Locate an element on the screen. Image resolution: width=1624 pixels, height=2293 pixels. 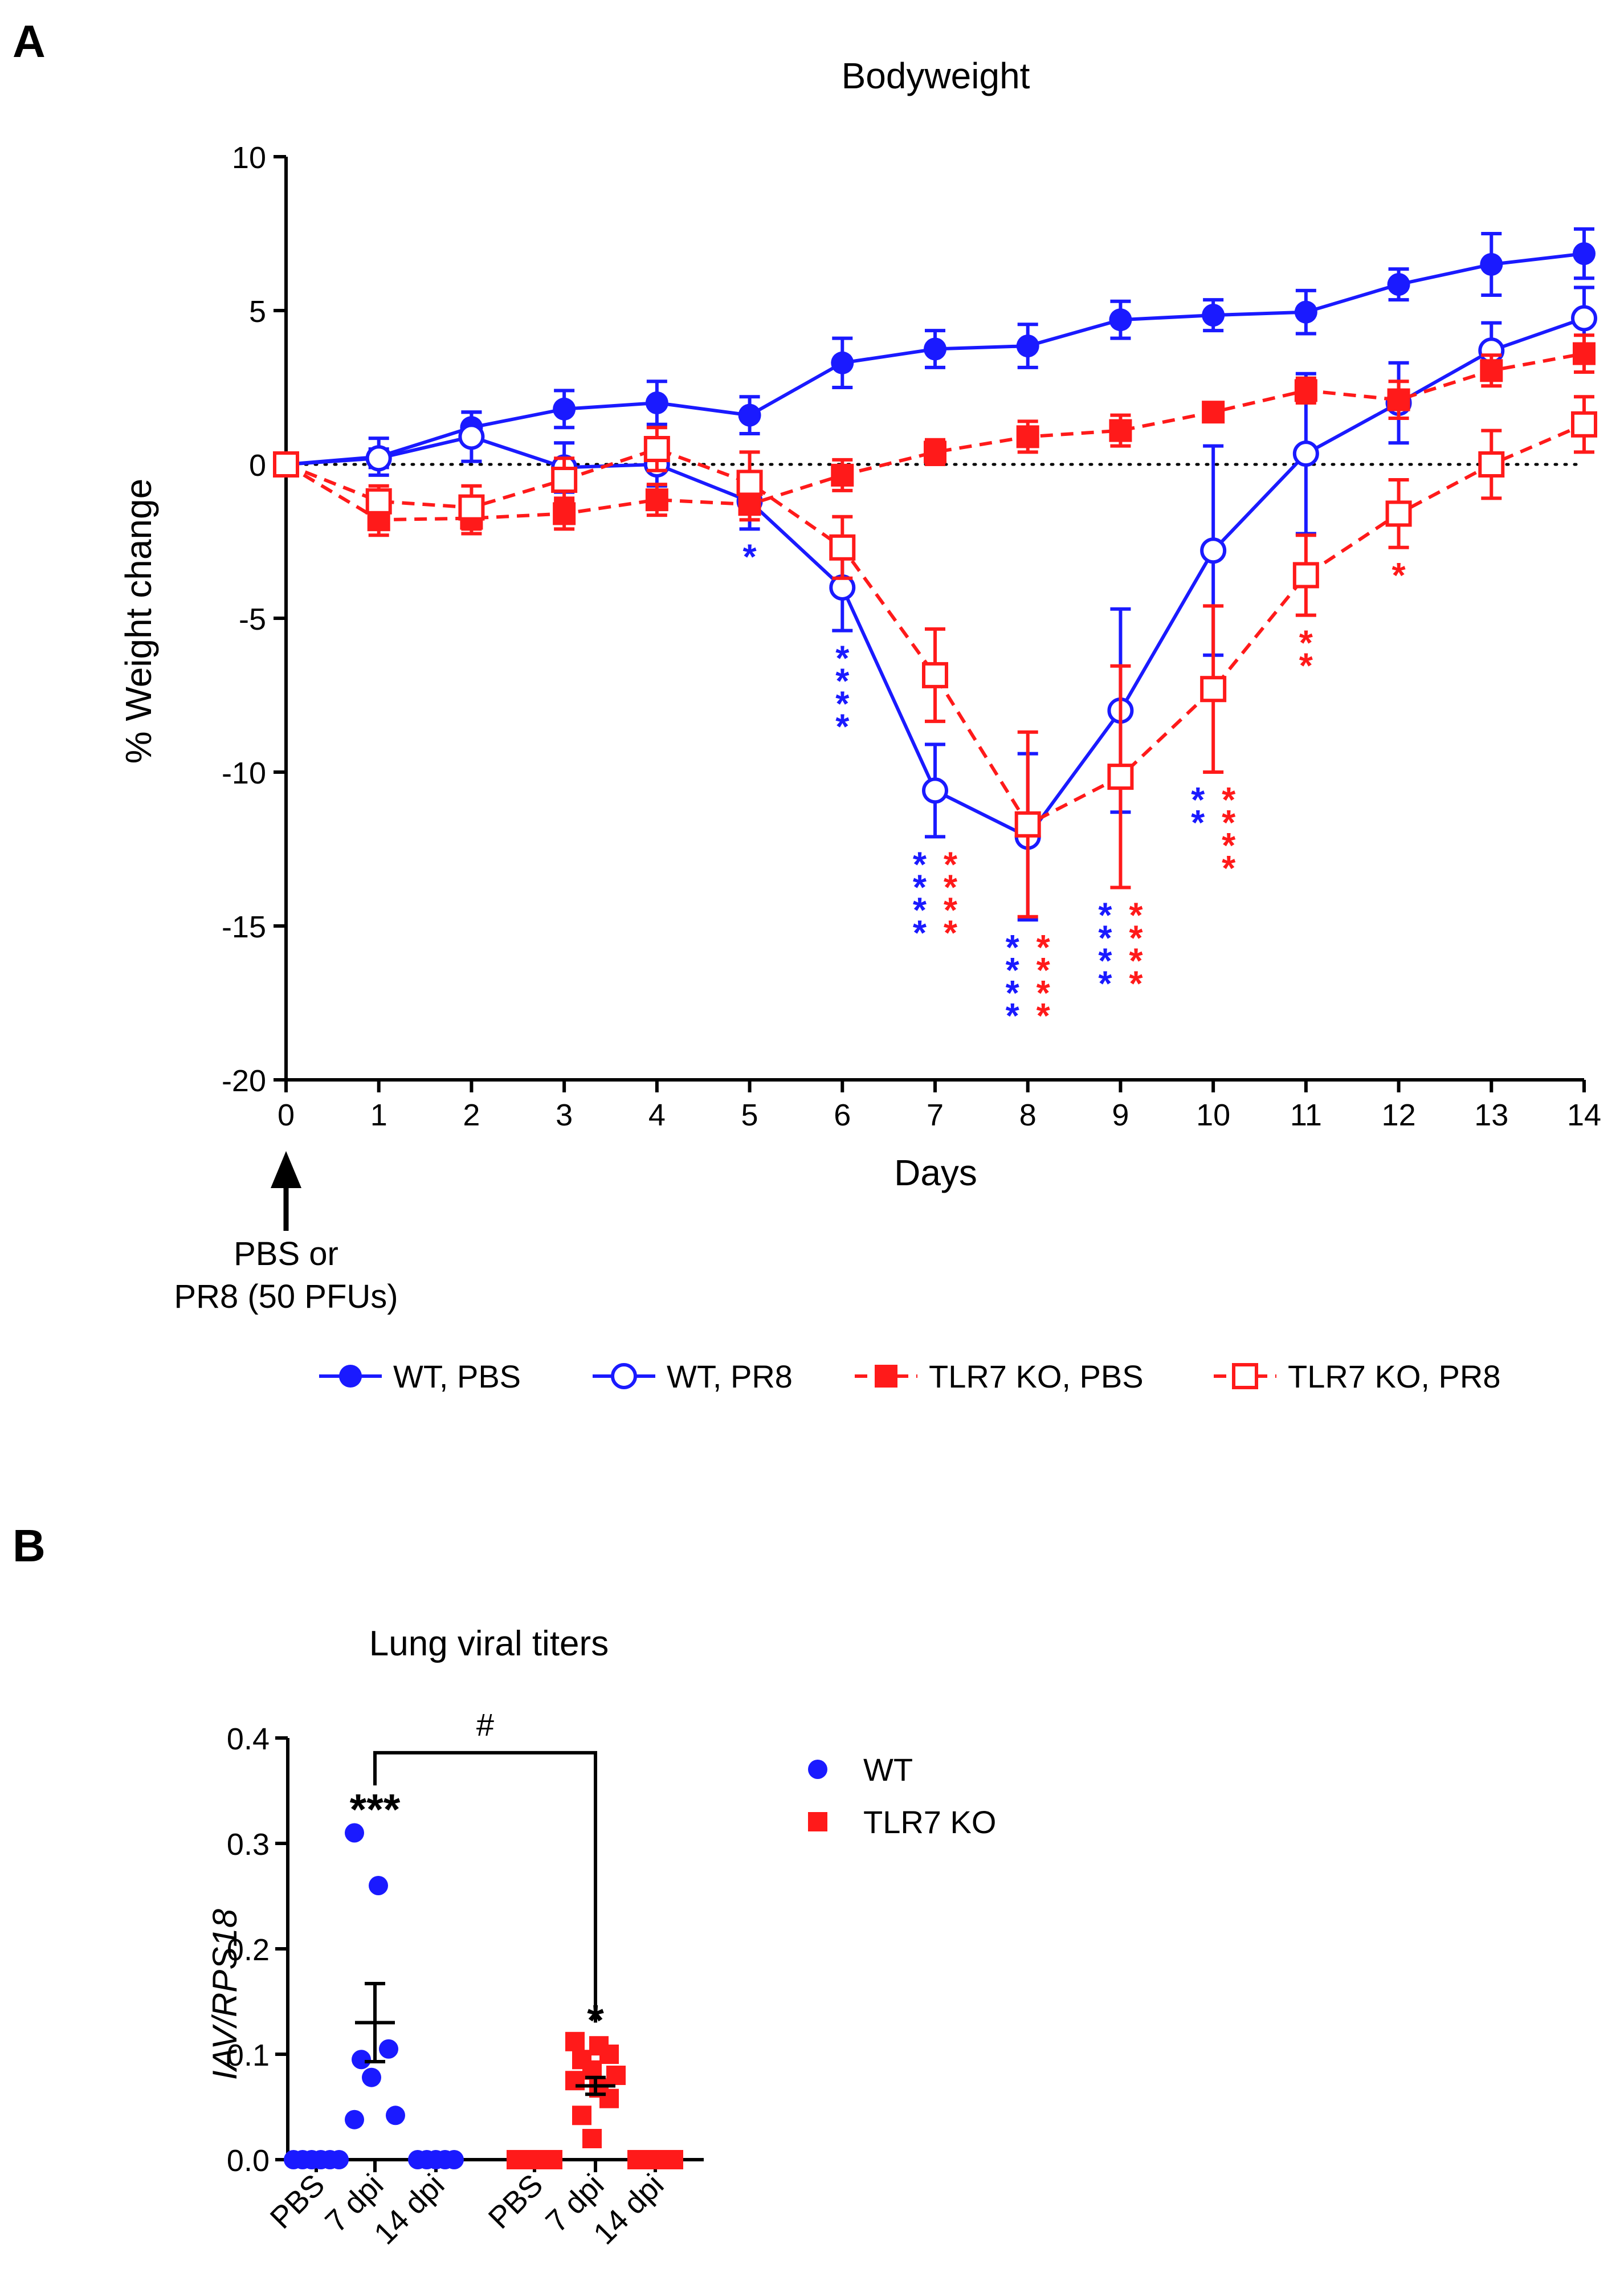
chart-a-x-tick-label: 11 is located at coordinates (1306, 1115).